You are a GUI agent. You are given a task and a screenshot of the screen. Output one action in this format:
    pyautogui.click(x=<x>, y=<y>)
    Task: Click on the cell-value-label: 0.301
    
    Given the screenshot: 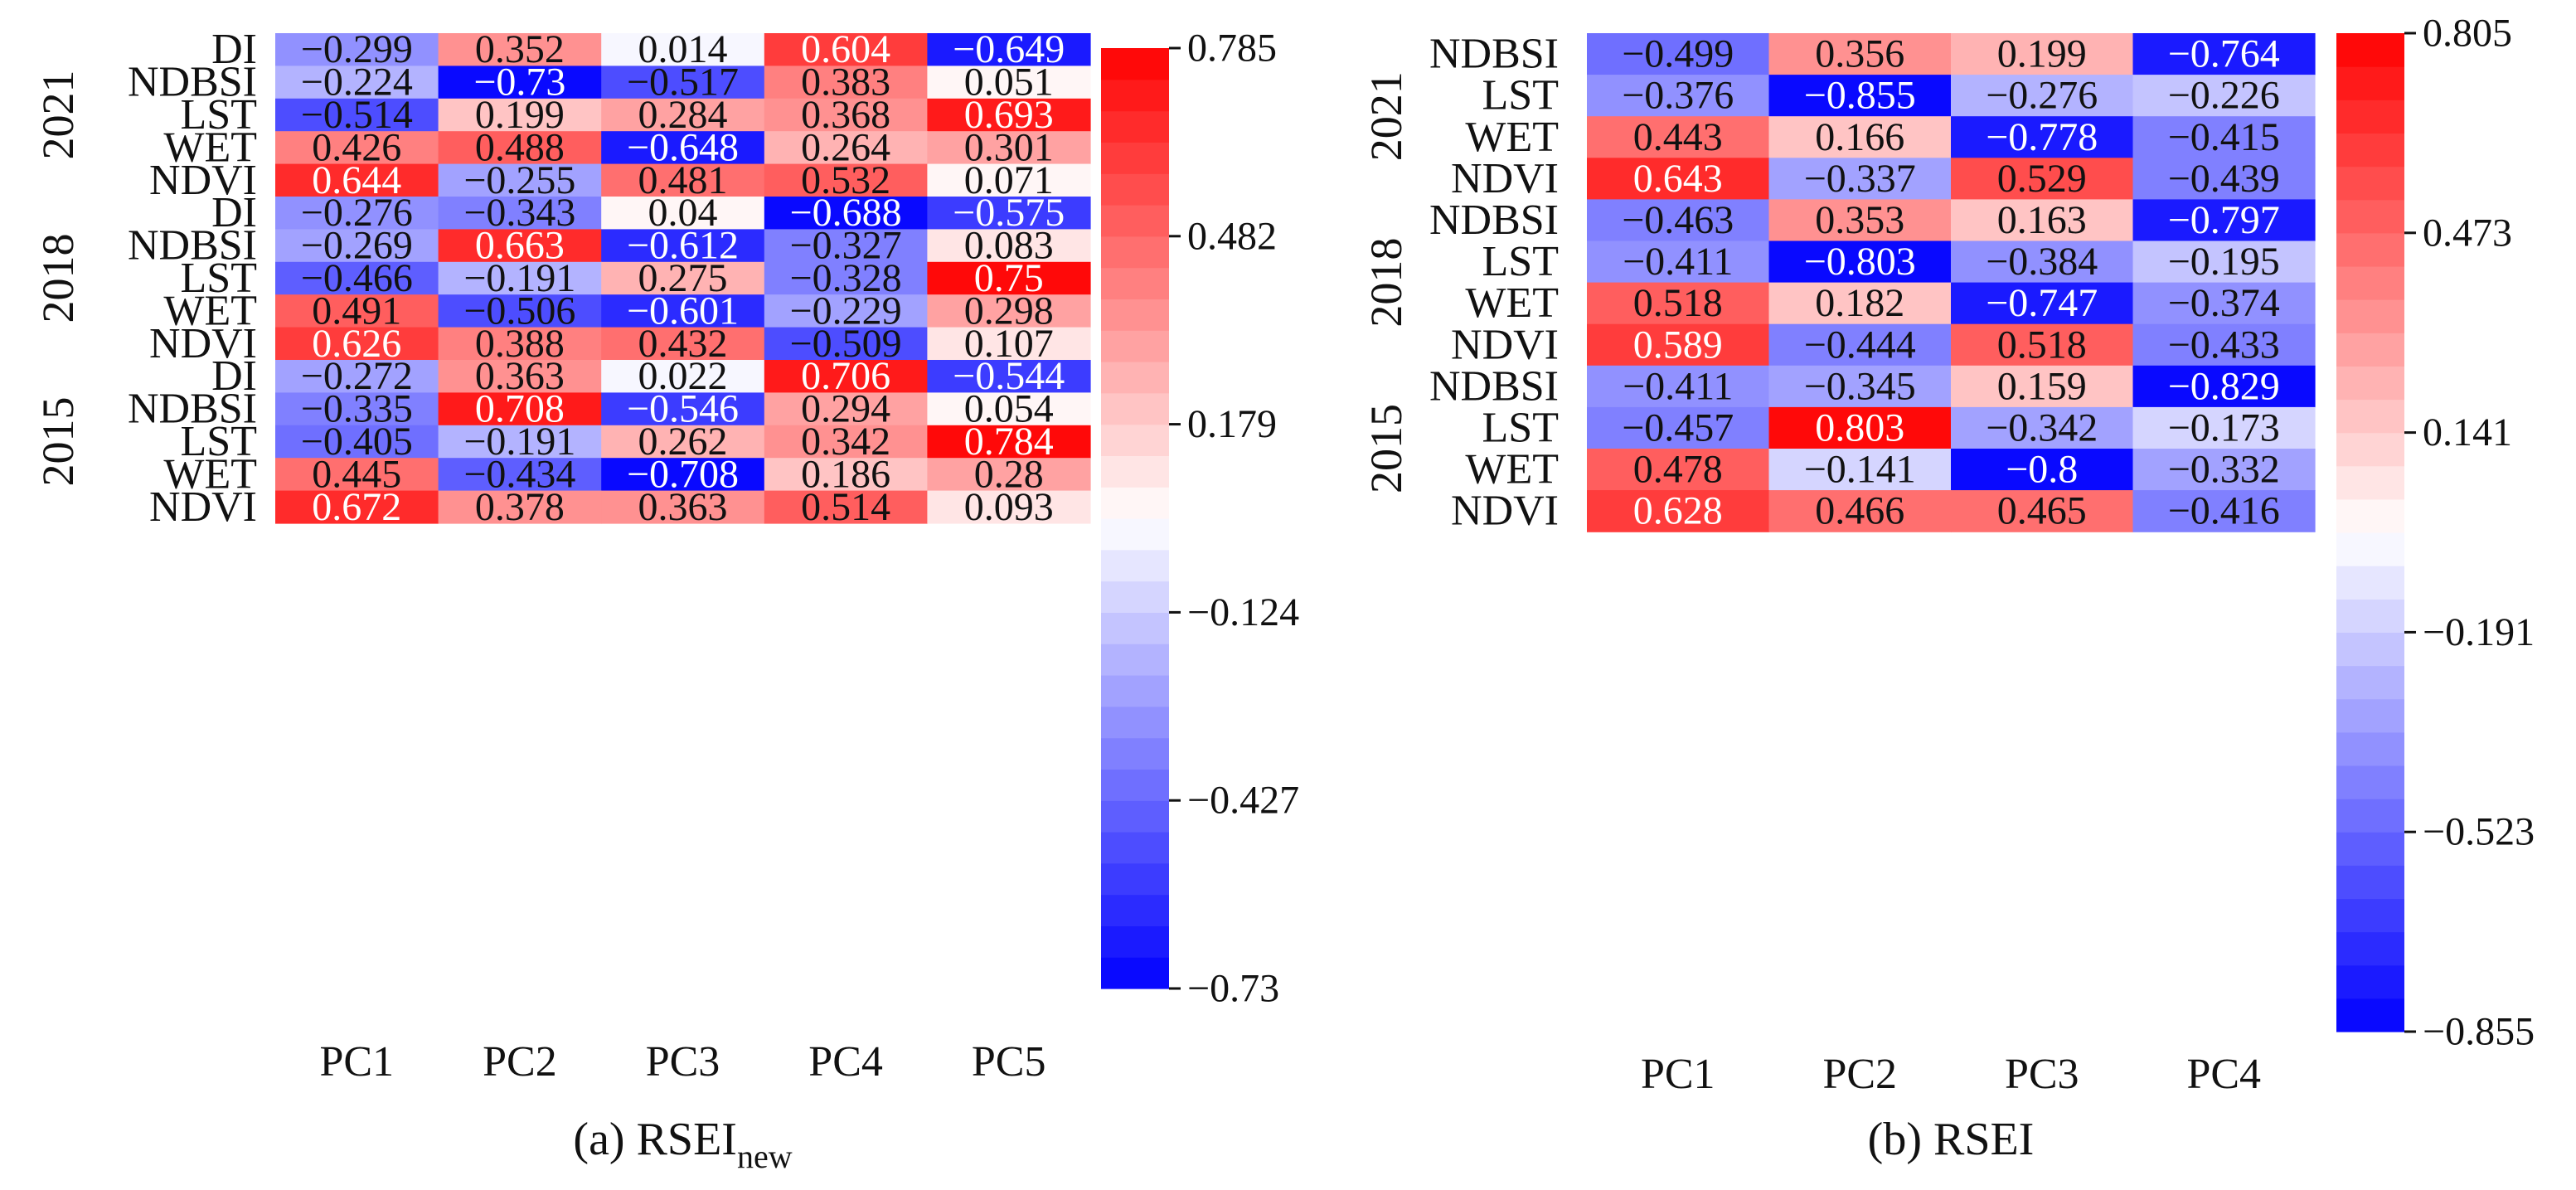 What is the action you would take?
    pyautogui.click(x=1009, y=147)
    